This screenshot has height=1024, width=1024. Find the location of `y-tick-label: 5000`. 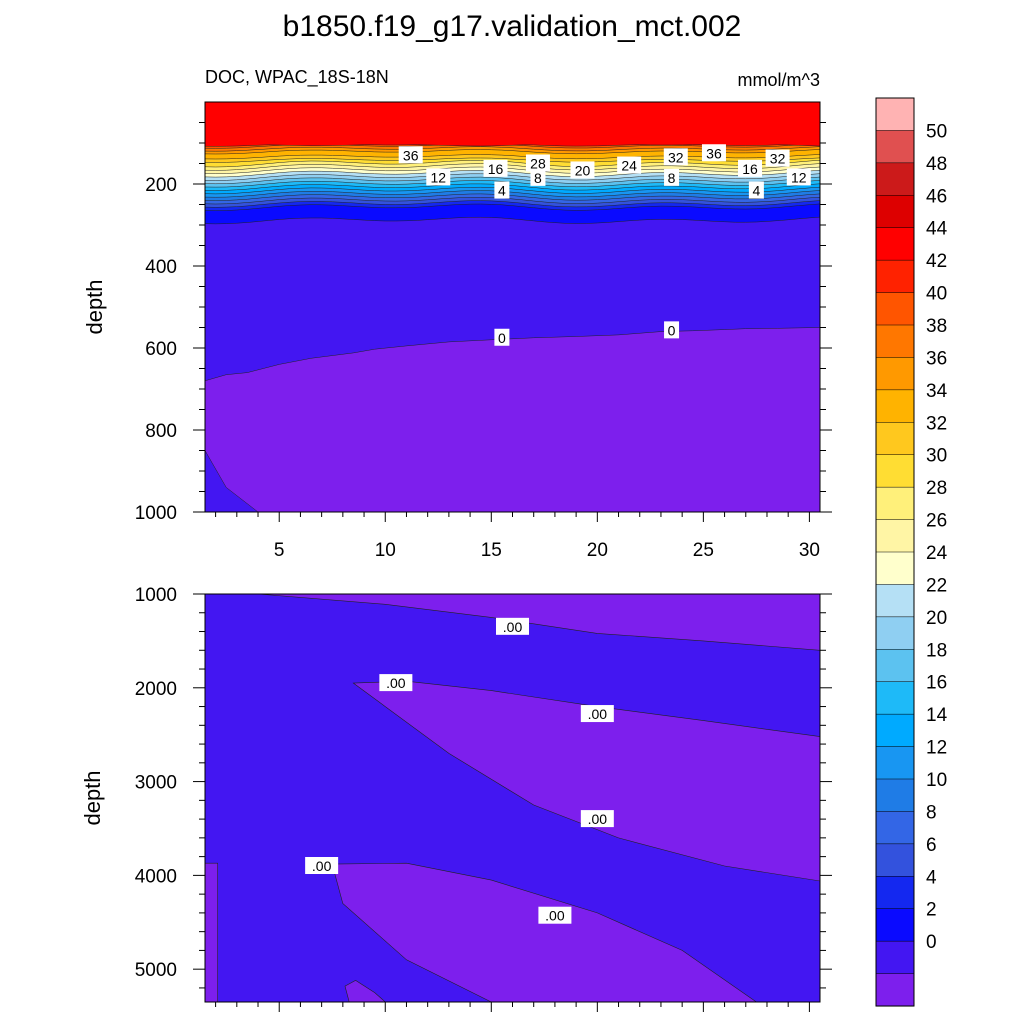

y-tick-label: 5000 is located at coordinates (156, 970).